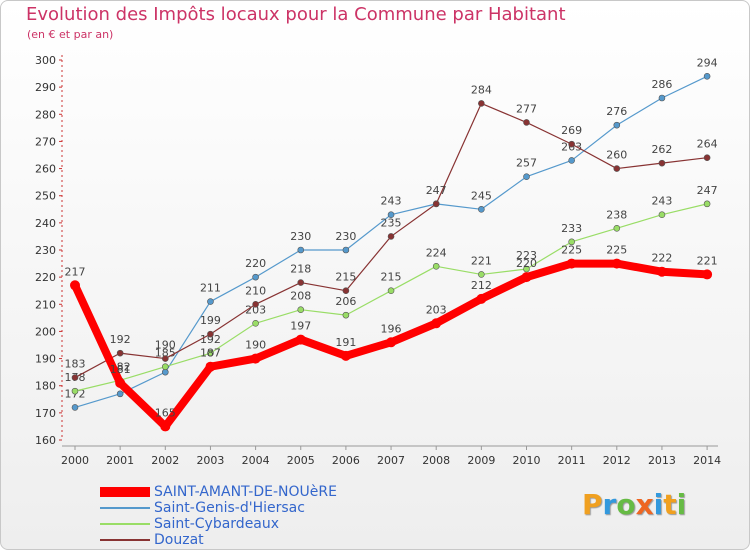  I want to click on data-label: 192, so click(120, 339).